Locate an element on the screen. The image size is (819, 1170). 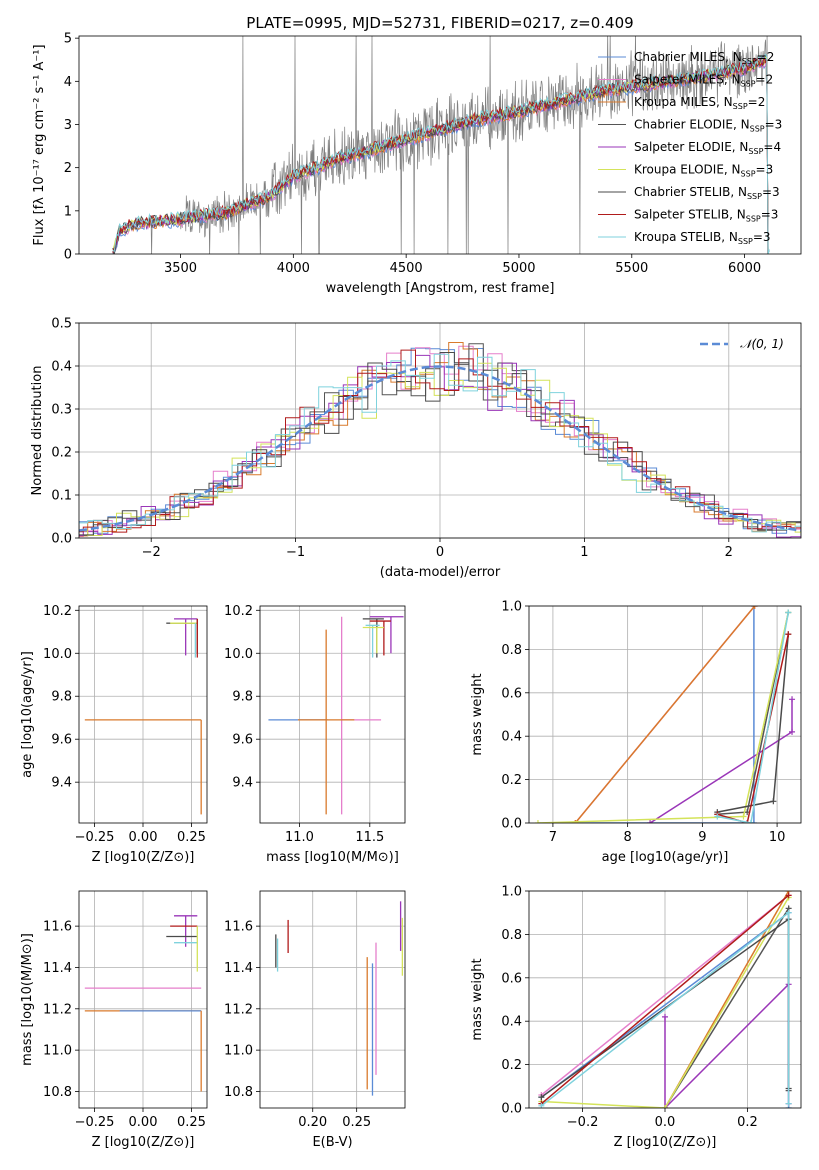
x-tick-label: 11.5 is located at coordinates (369, 837).